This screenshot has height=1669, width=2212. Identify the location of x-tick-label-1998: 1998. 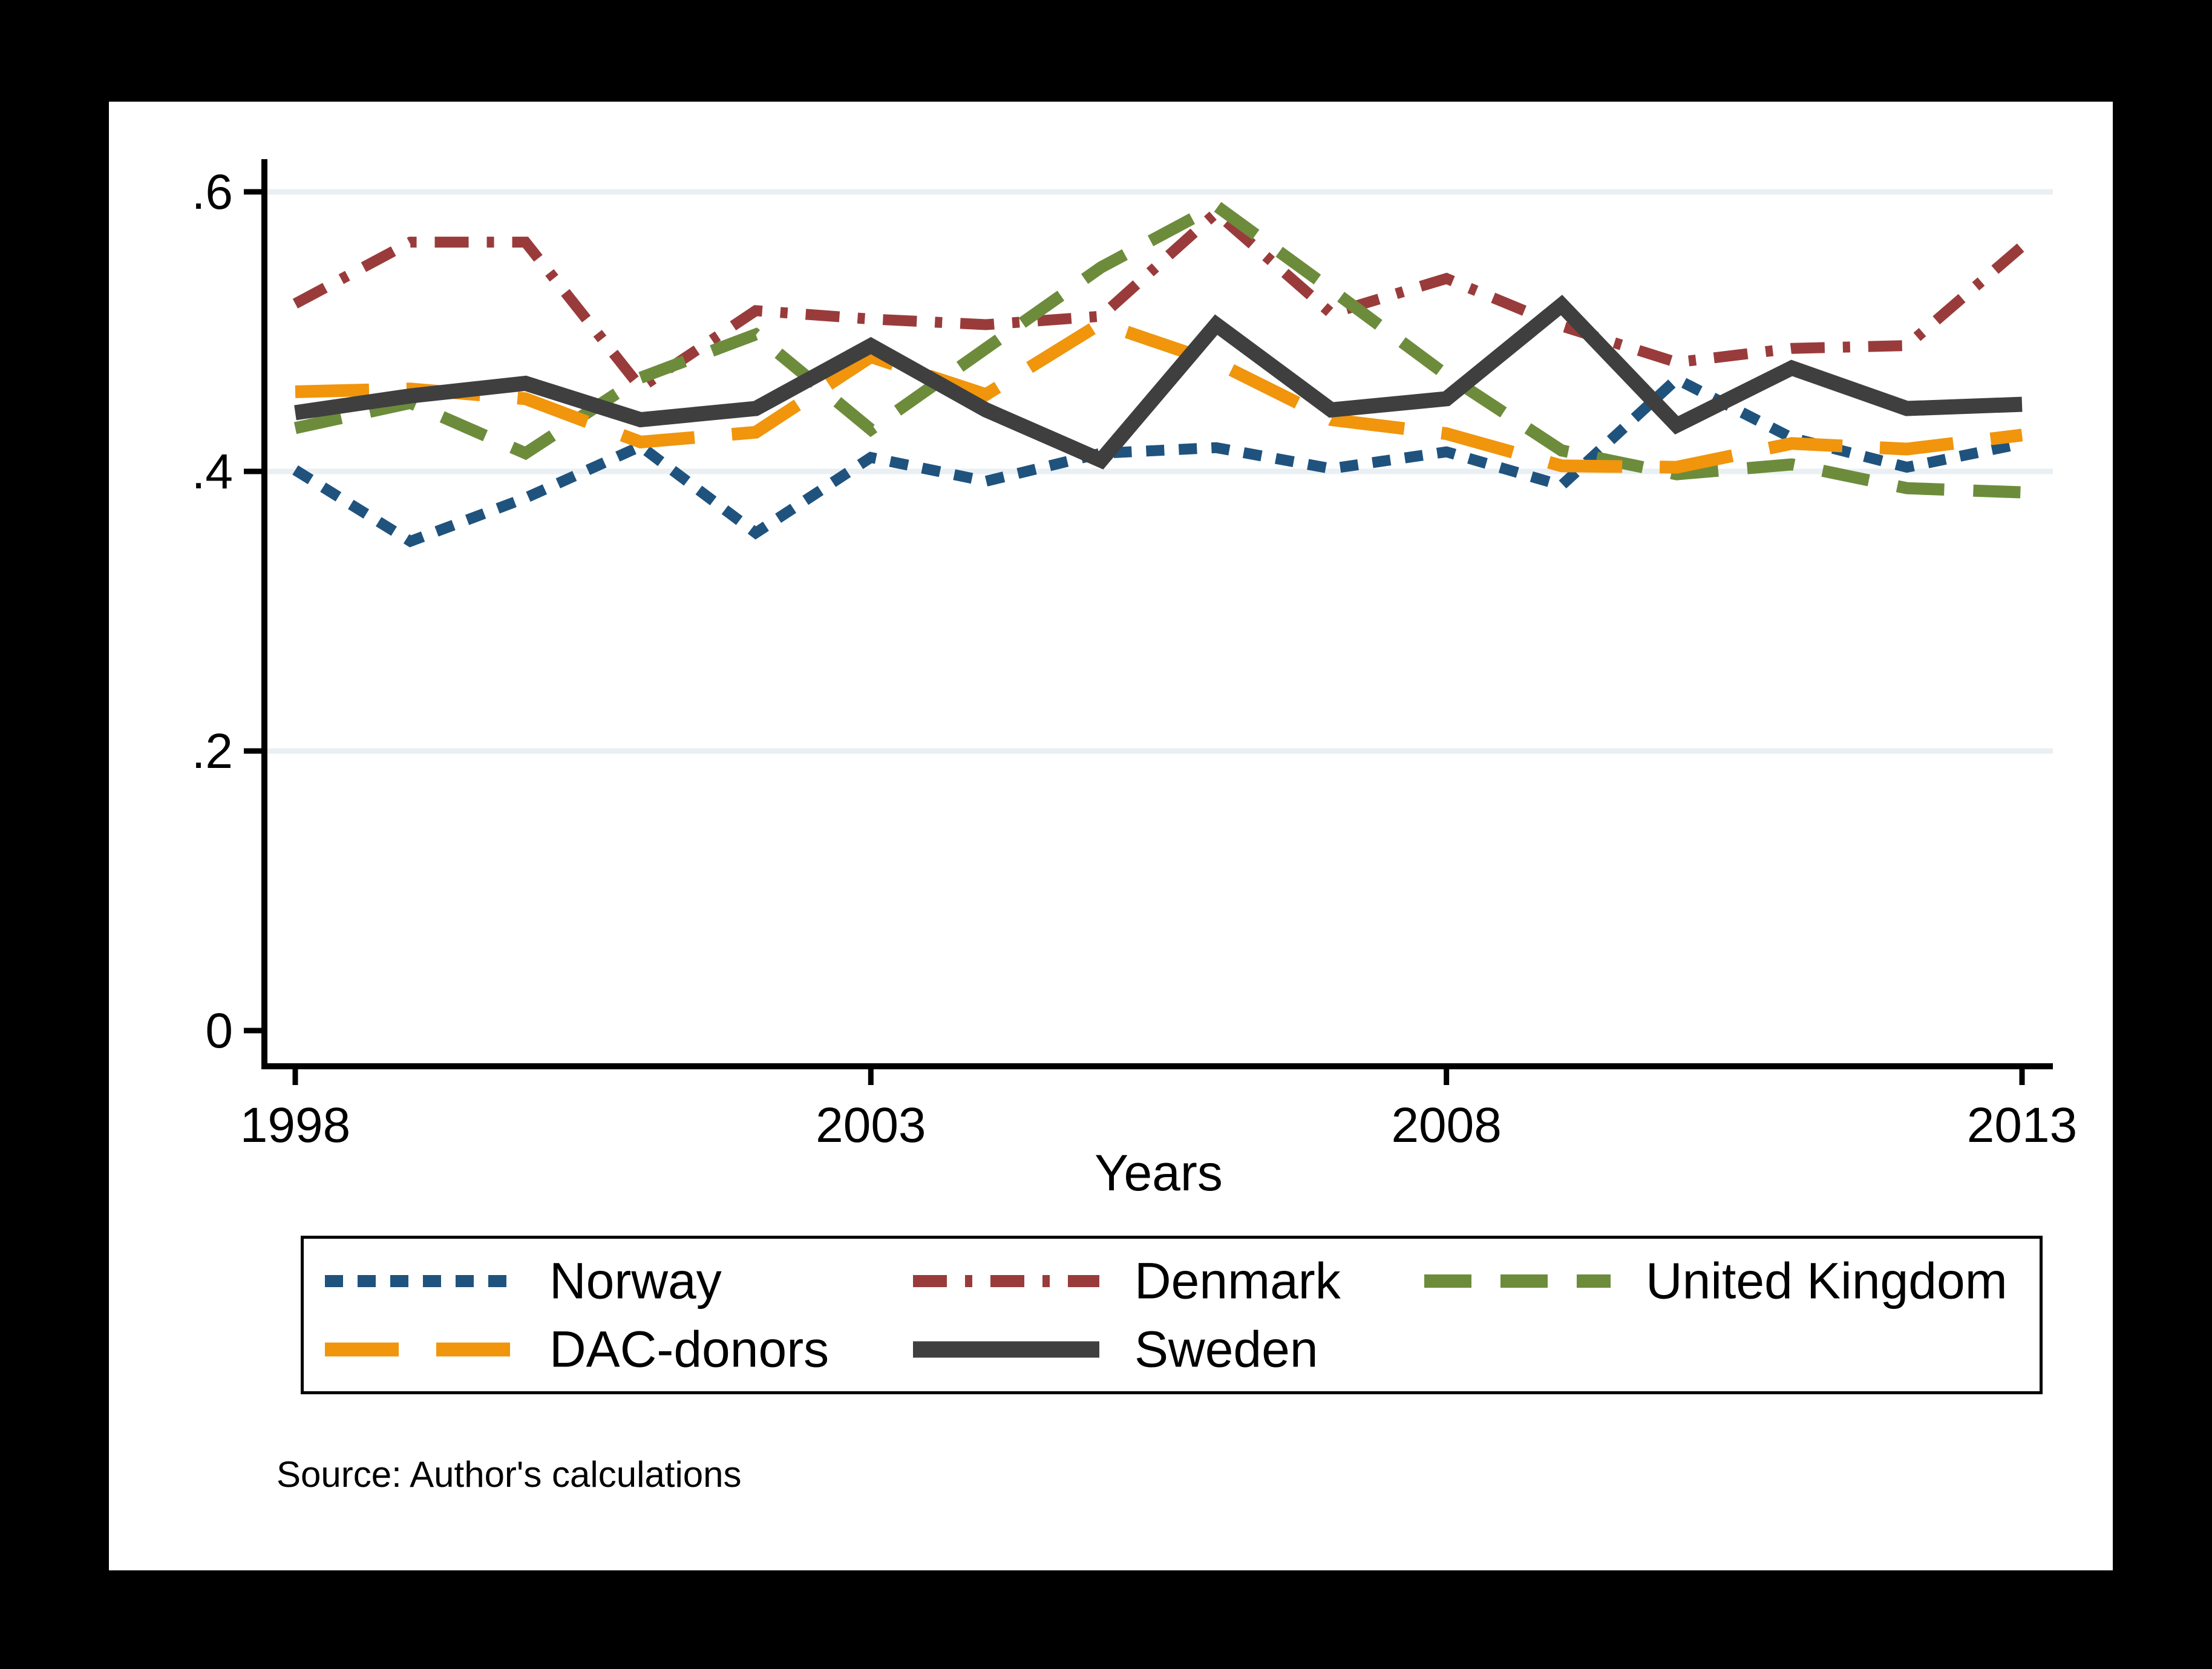
(295, 1125).